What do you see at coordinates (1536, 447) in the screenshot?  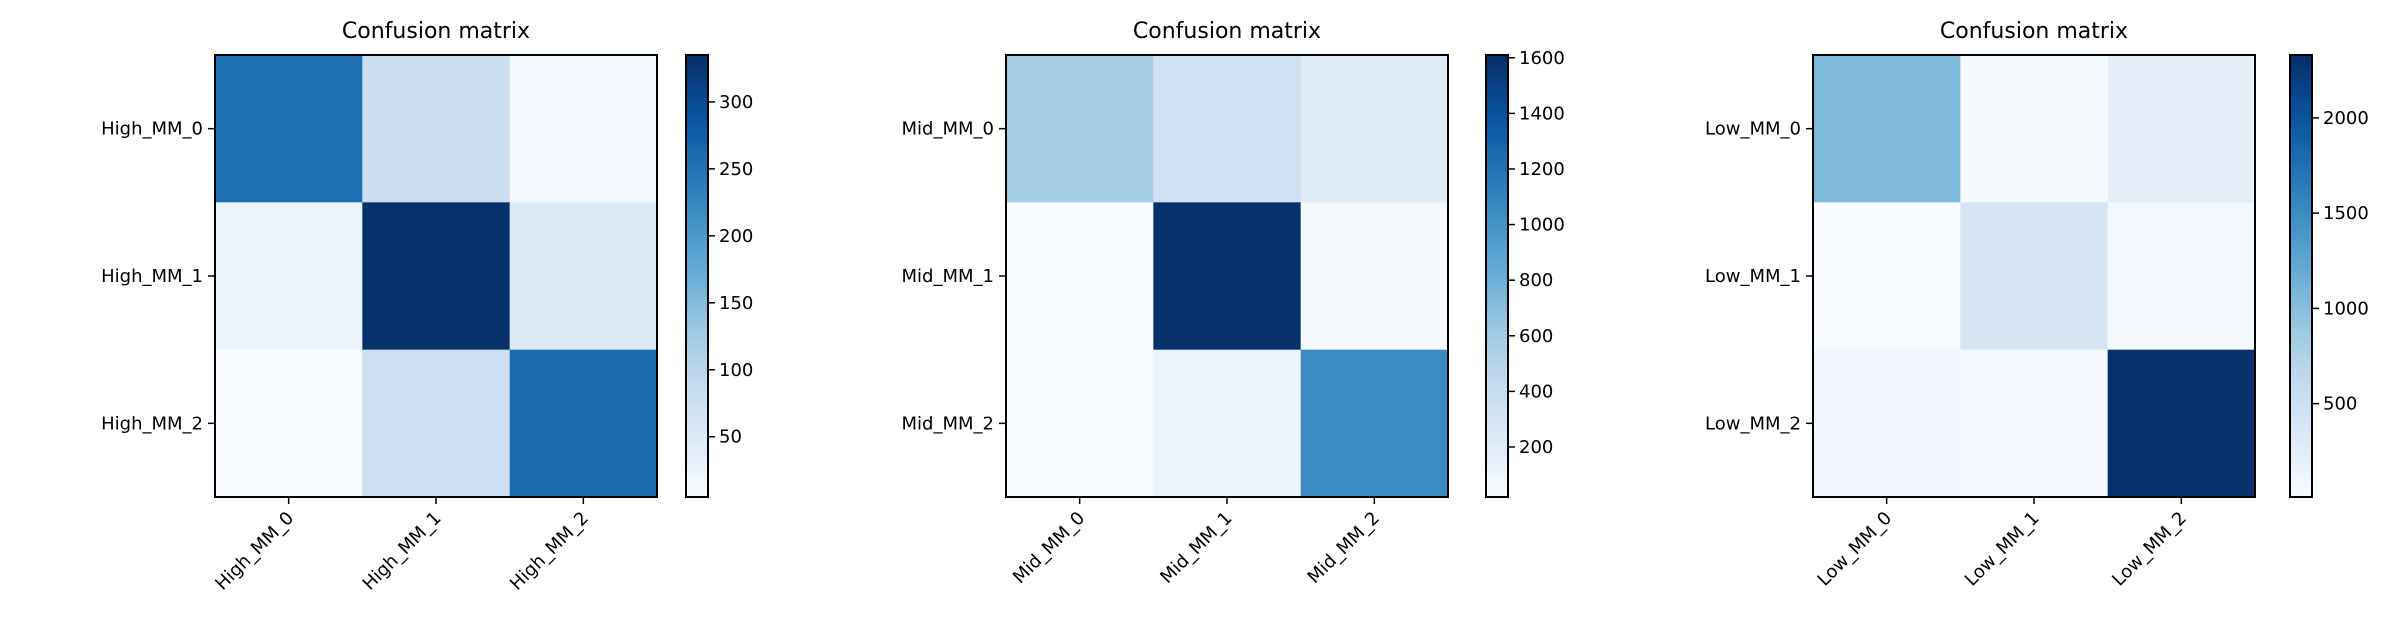 I see `colorbar-tick-label: 200` at bounding box center [1536, 447].